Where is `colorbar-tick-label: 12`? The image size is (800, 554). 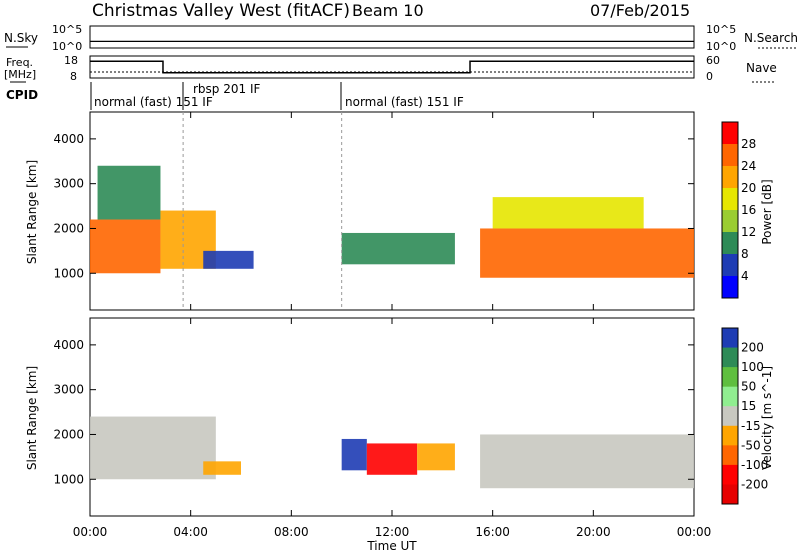
colorbar-tick-label: 12 is located at coordinates (748, 232).